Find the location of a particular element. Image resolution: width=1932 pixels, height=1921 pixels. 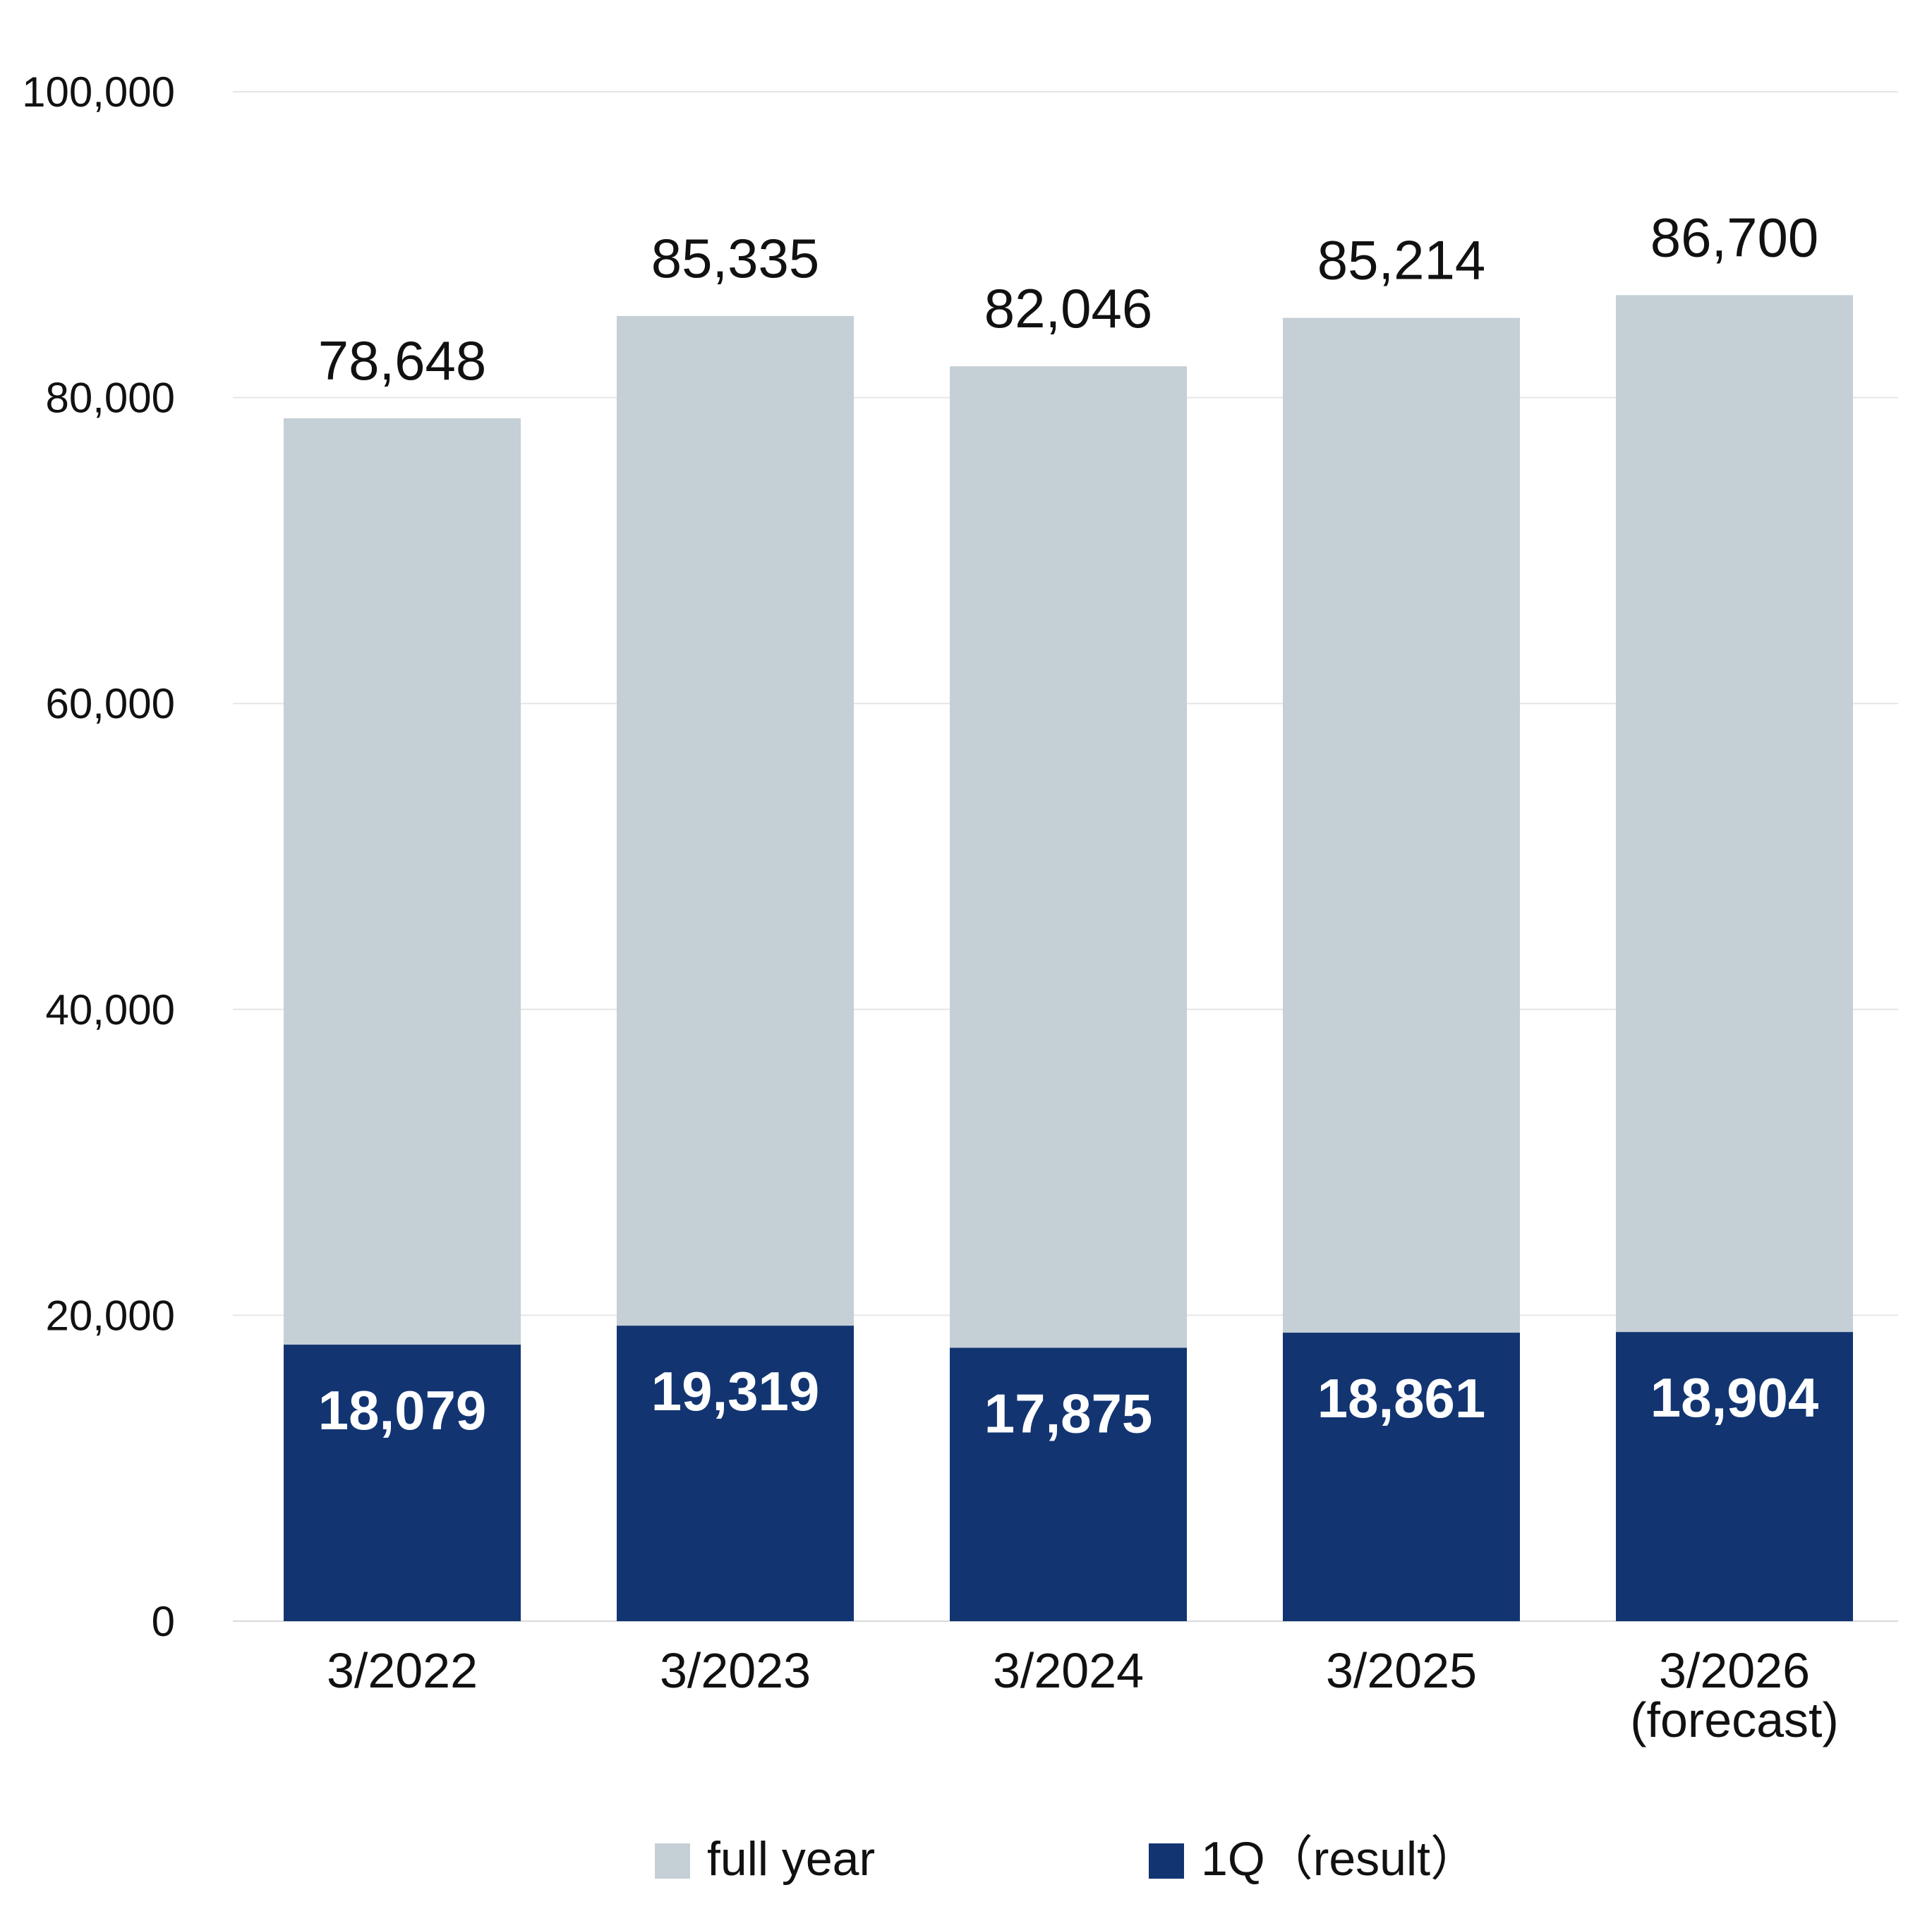

x-tick-label: 3/2026 (forecast) is located at coordinates (1735, 1695).